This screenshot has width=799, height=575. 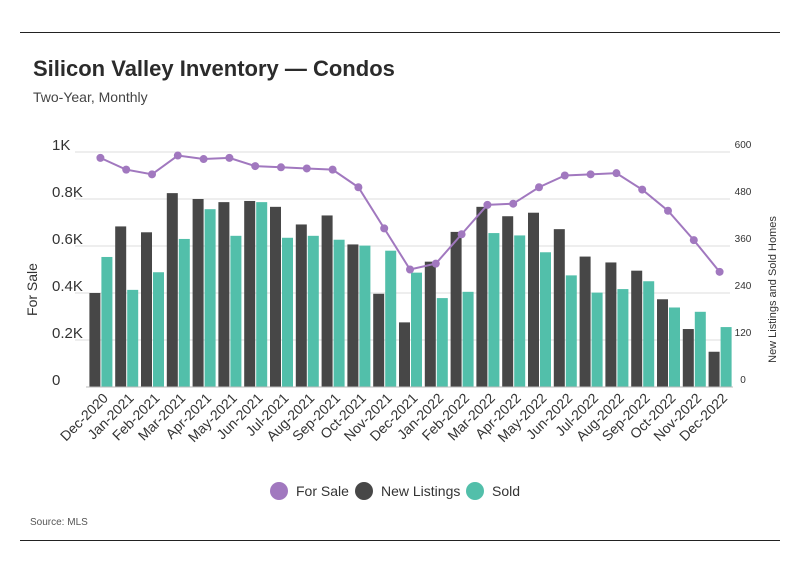 What do you see at coordinates (67, 333) in the screenshot?
I see `y-left-tick-label: 0.2K` at bounding box center [67, 333].